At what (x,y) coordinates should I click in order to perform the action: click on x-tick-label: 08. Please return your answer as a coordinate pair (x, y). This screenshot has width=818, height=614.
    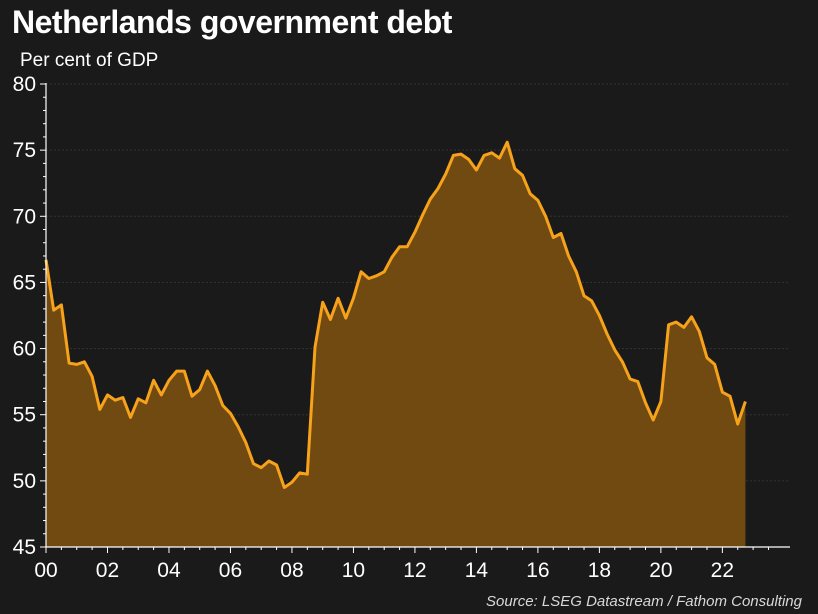
    Looking at the image, I should click on (291, 570).